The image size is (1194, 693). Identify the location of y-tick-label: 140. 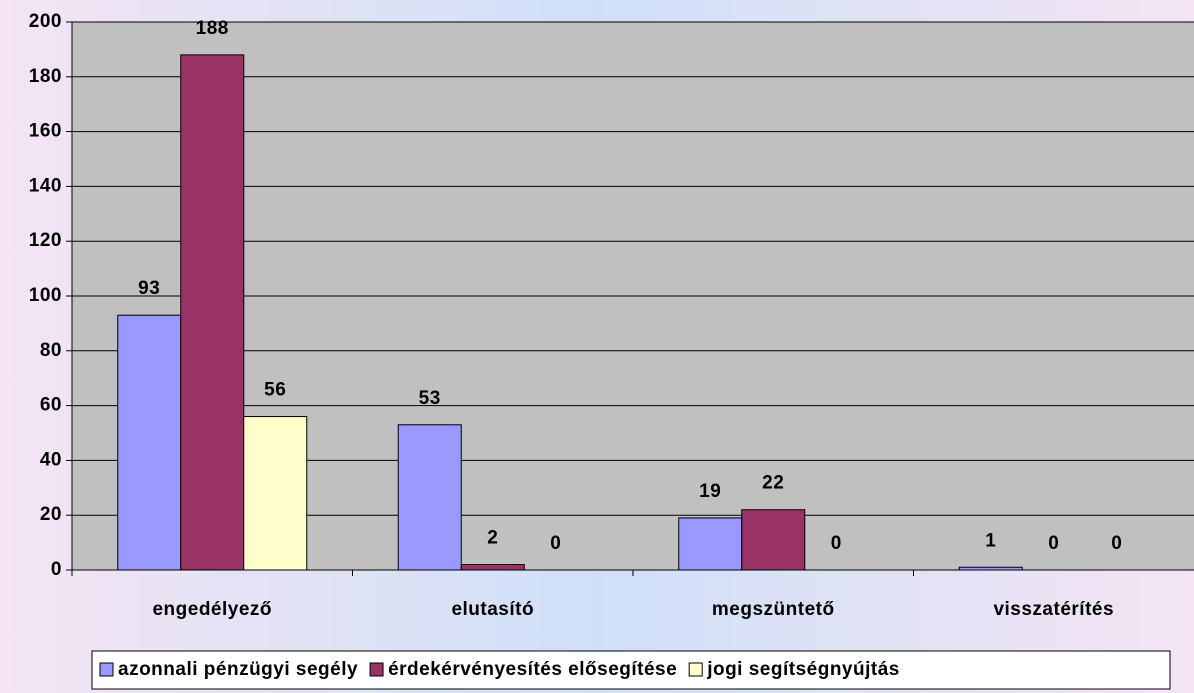
(45, 185).